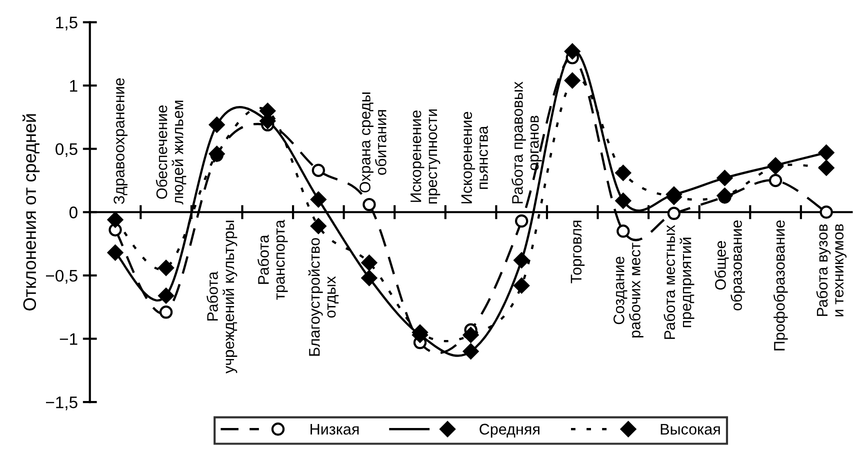  Describe the element at coordinates (510, 431) in the screenshot. I see `legend-label: Средняя` at that location.